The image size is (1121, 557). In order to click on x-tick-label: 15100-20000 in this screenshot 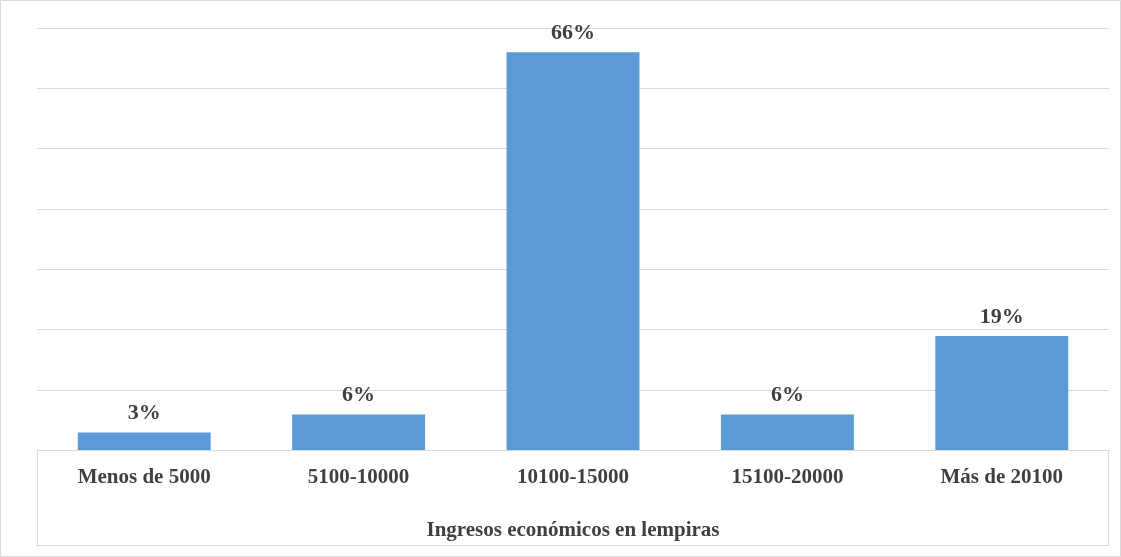, I will do `click(787, 475)`.